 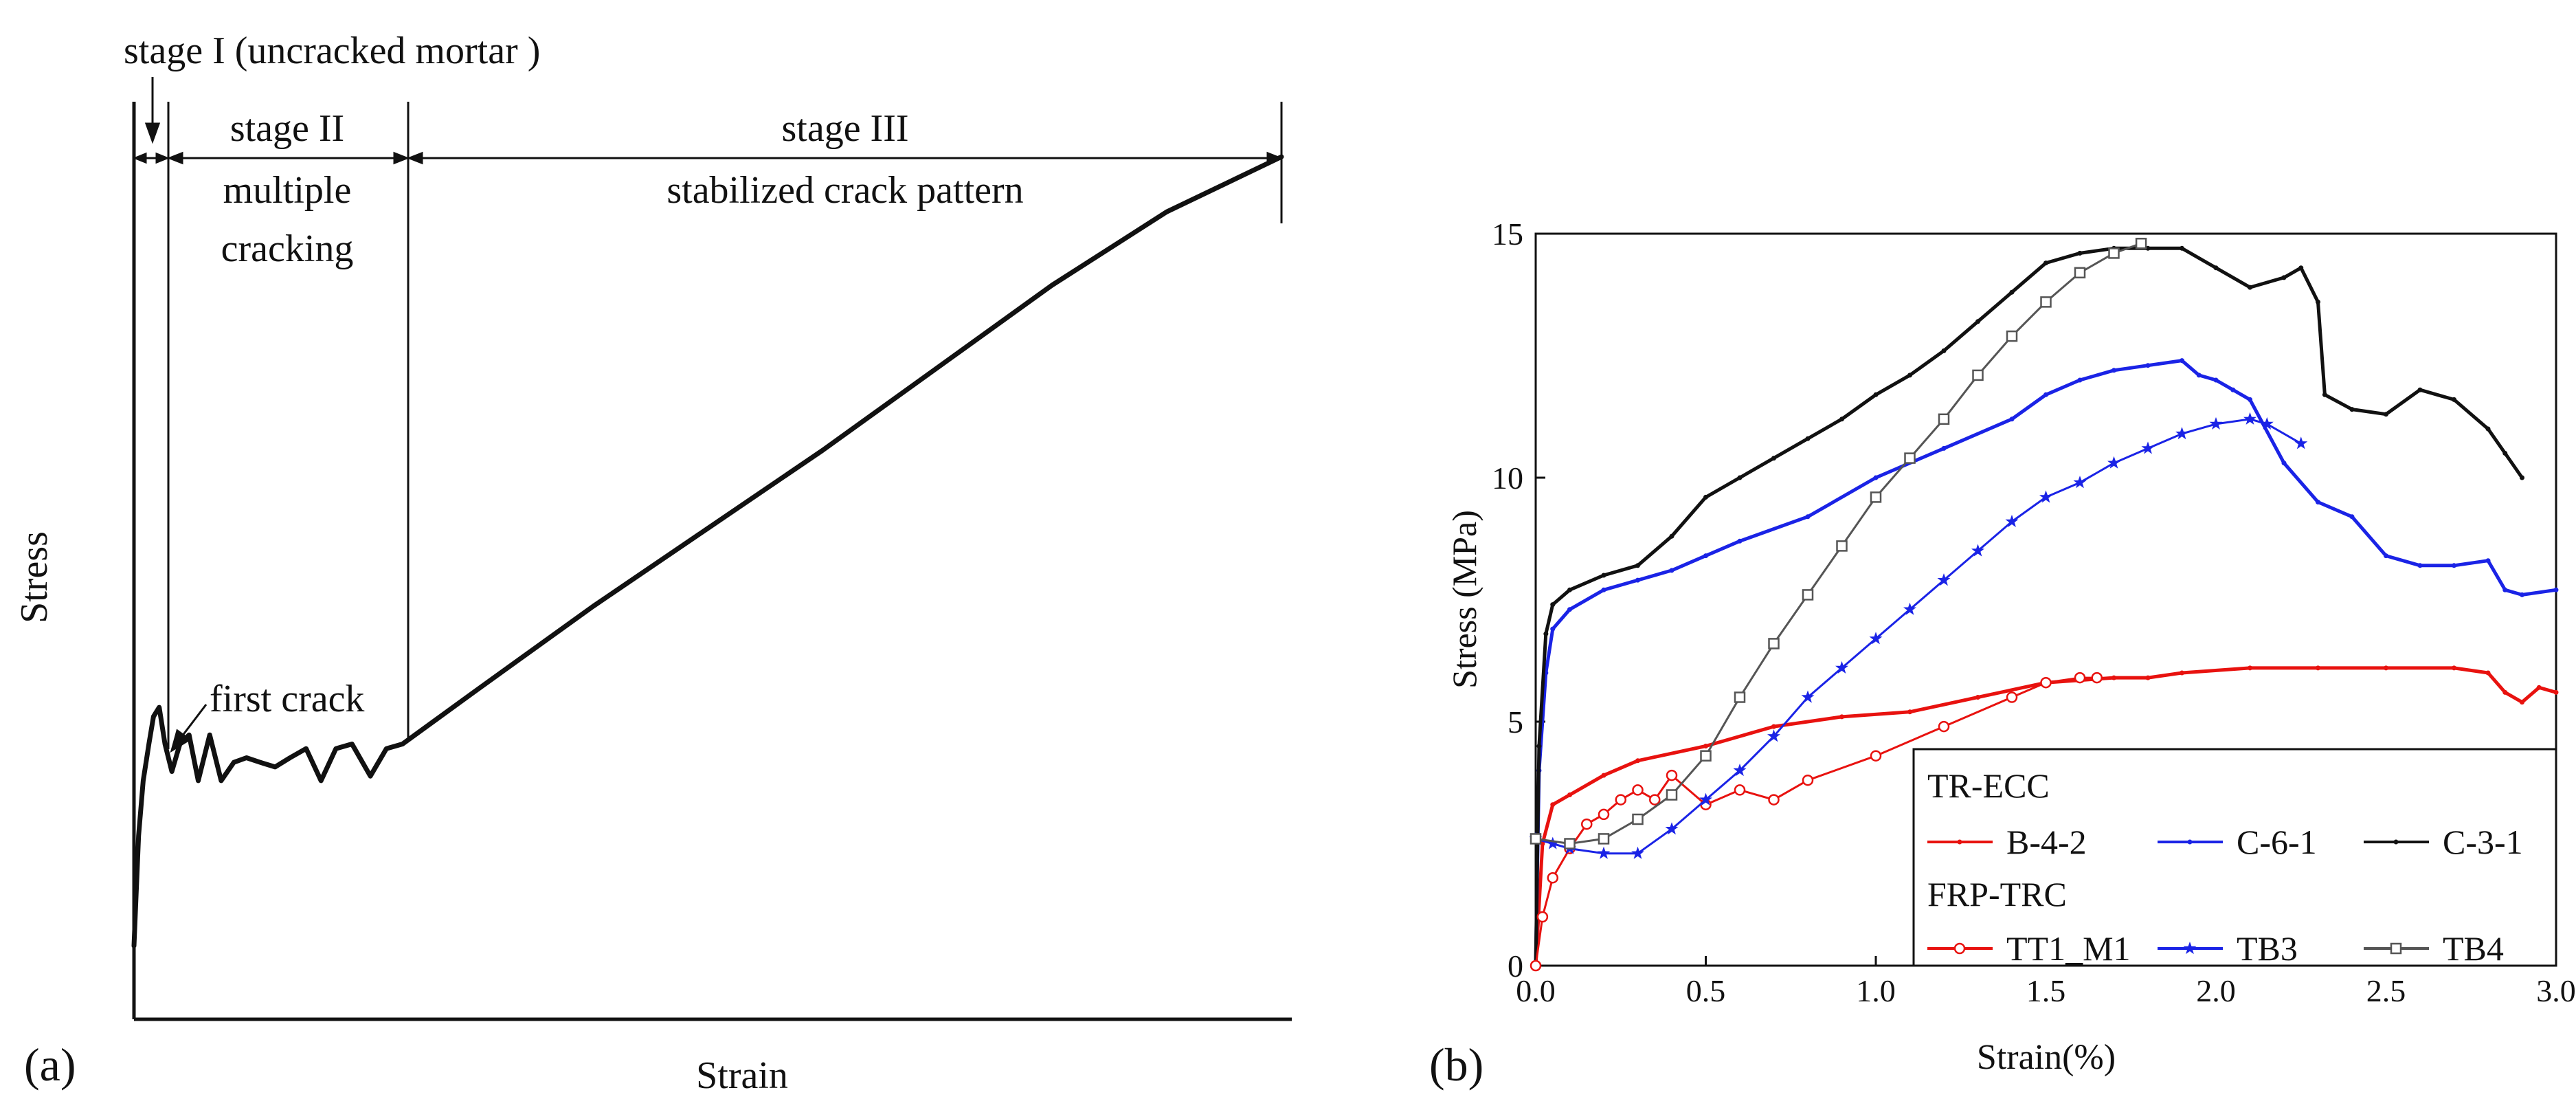 What do you see at coordinates (50, 1065) in the screenshot?
I see `panel-a-label: (a)` at bounding box center [50, 1065].